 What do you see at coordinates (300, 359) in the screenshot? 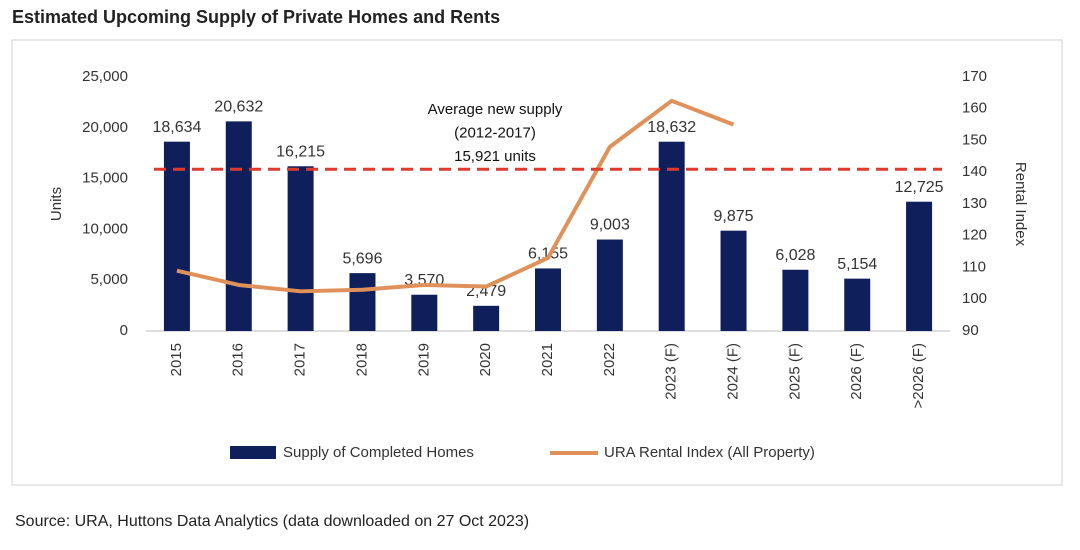
I see `x-tick-label: 2017` at bounding box center [300, 359].